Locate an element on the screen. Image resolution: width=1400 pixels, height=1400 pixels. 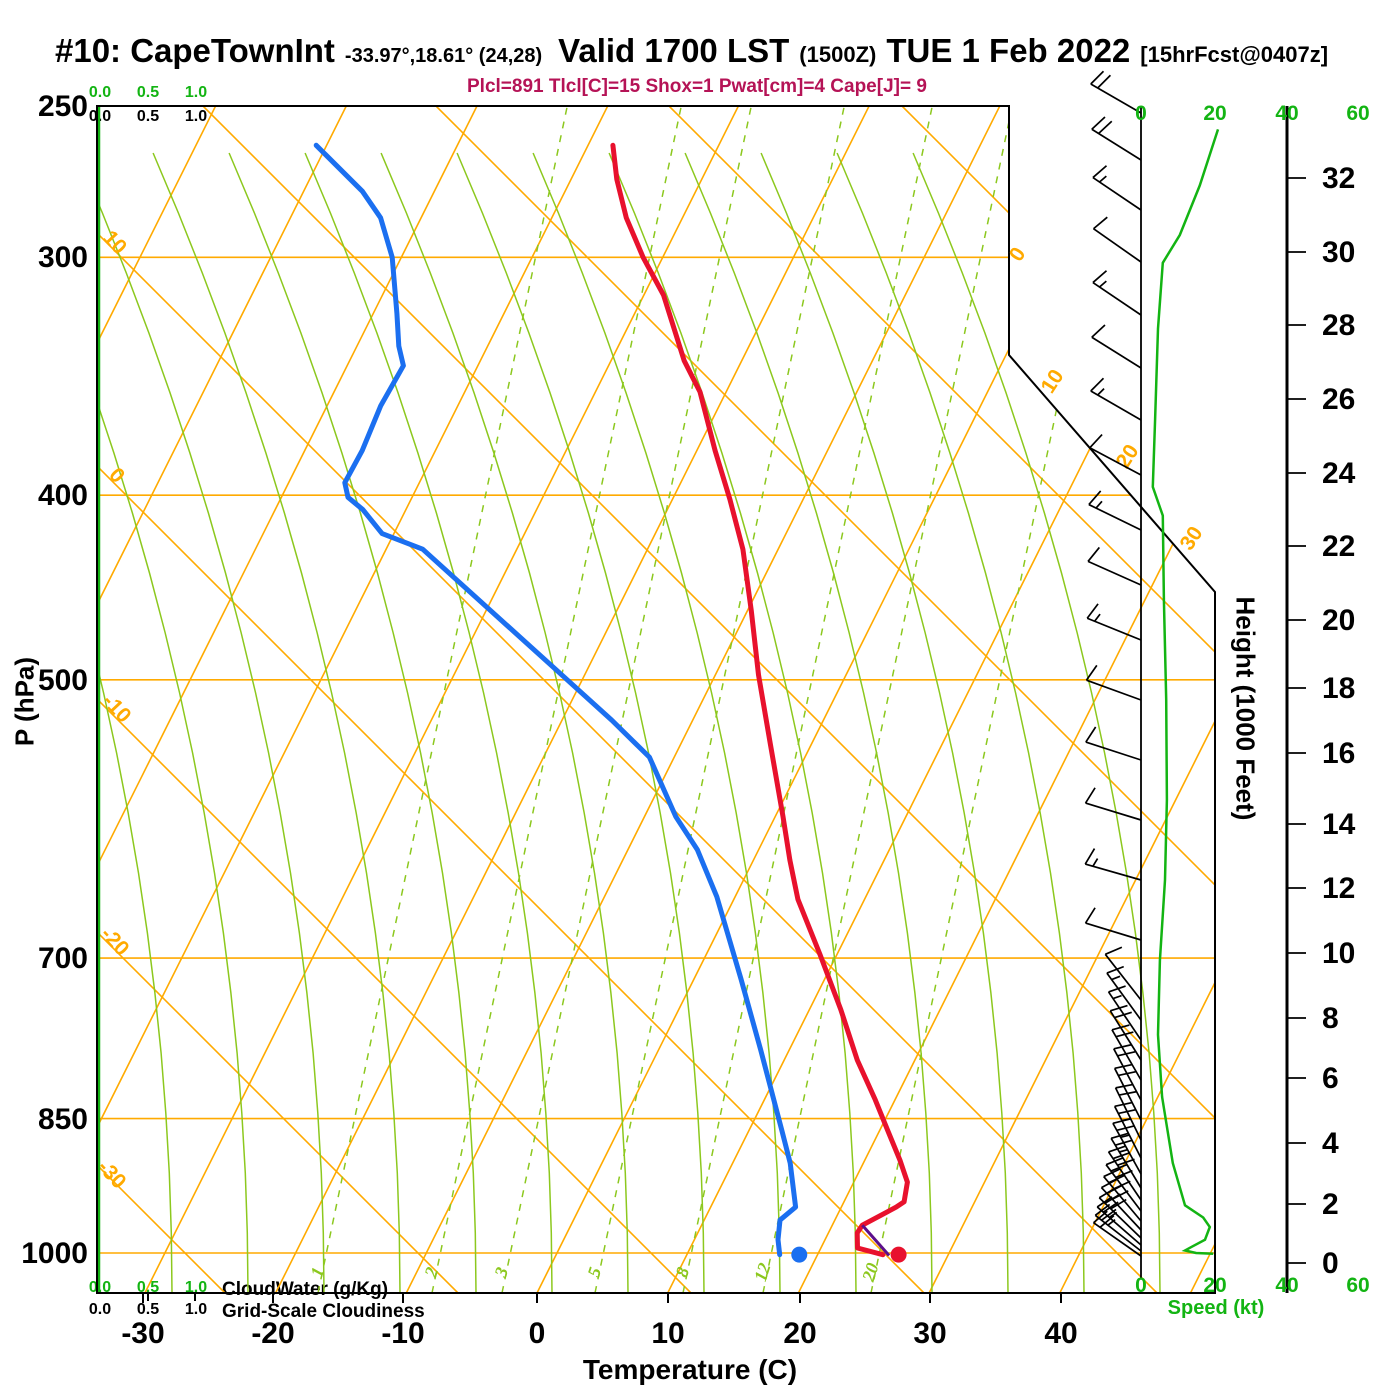
parcel-path is located at coordinates (876, 1240).